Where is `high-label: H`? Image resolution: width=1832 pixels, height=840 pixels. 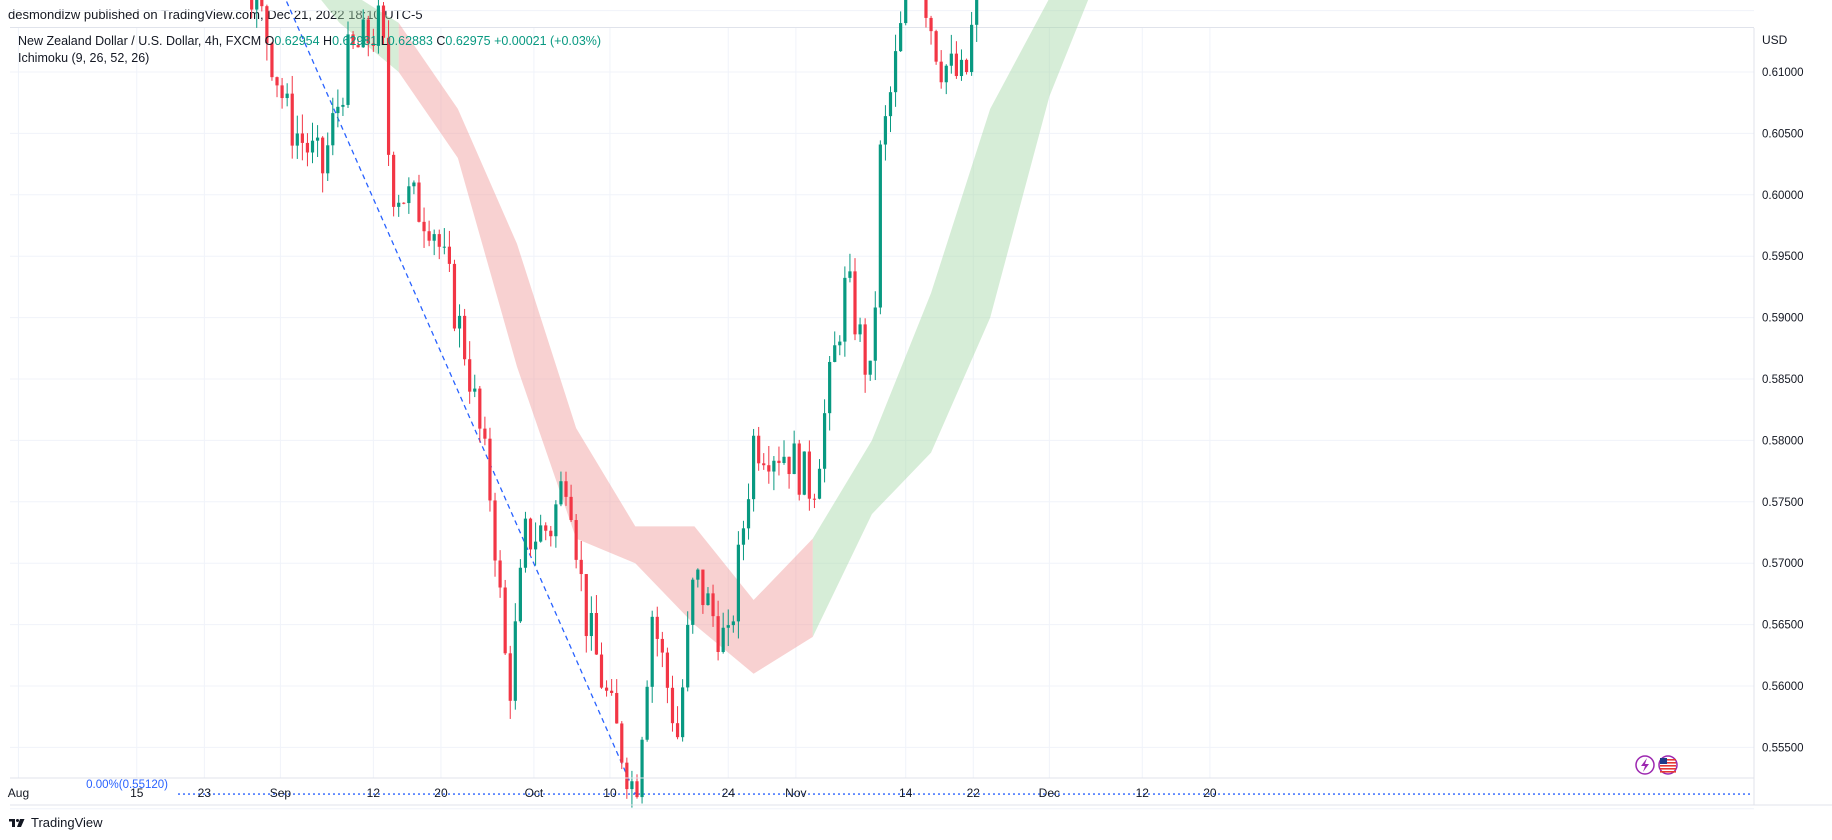 high-label: H is located at coordinates (328, 41).